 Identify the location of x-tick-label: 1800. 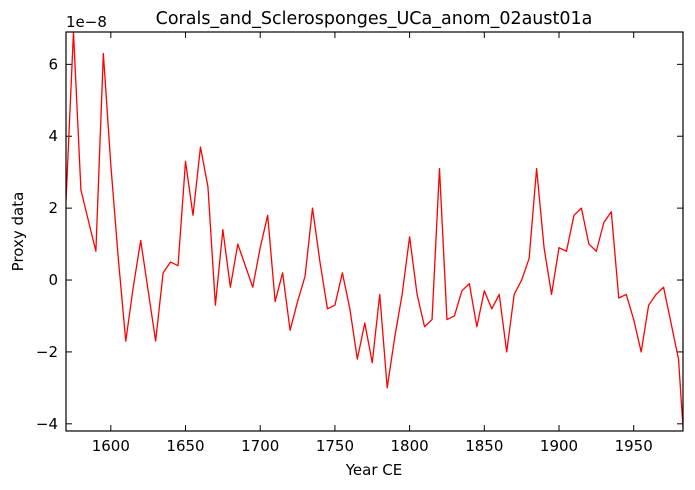
(410, 446).